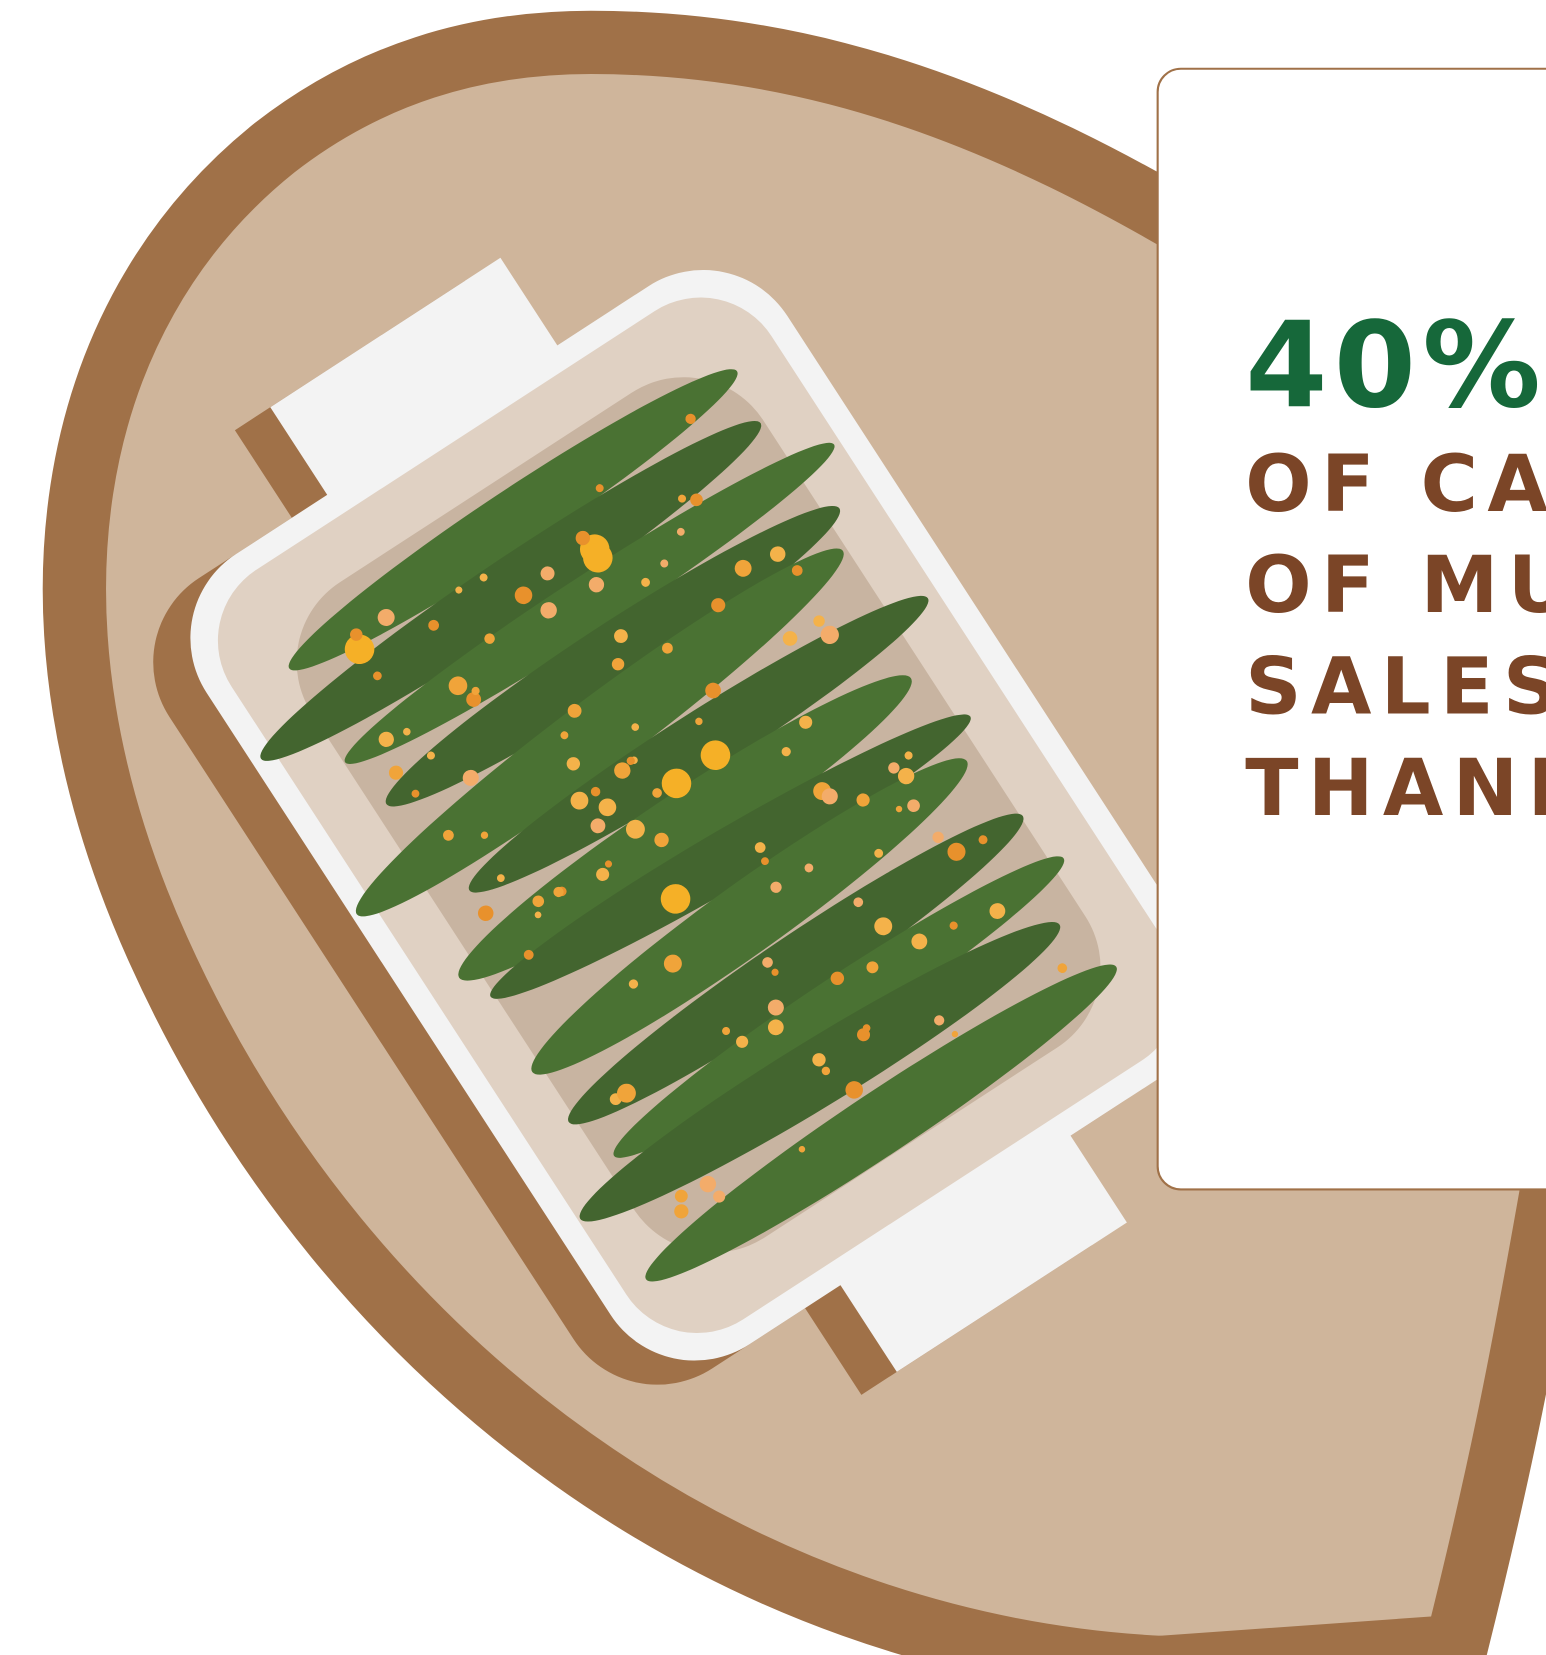 The image size is (1546, 1655). Describe the element at coordinates (1395, 789) in the screenshot. I see `text-line: THANK` at that location.